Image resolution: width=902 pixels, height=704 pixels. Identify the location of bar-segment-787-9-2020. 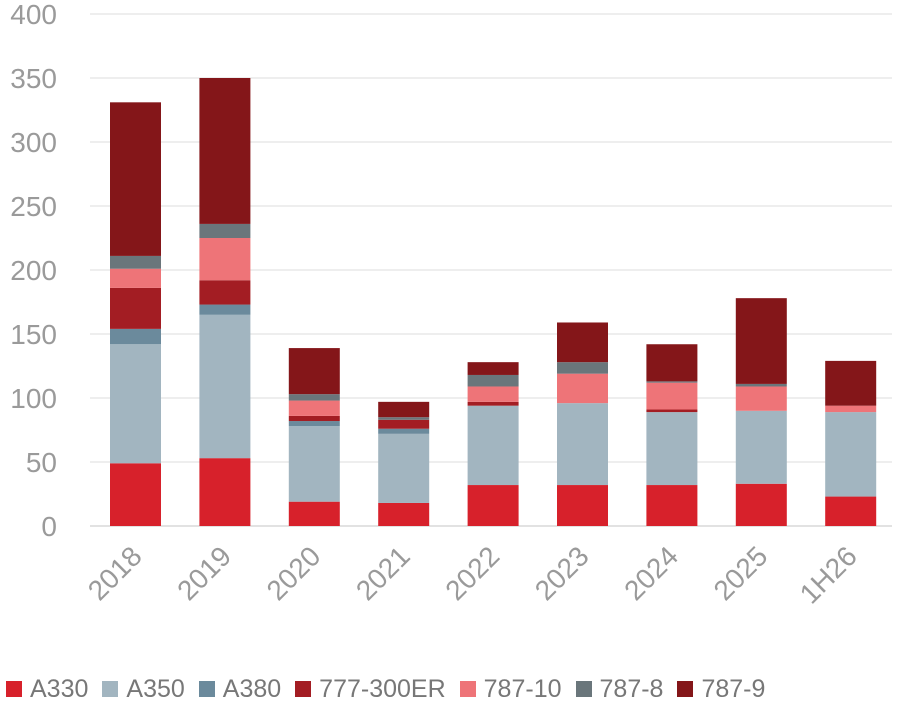
(314, 371).